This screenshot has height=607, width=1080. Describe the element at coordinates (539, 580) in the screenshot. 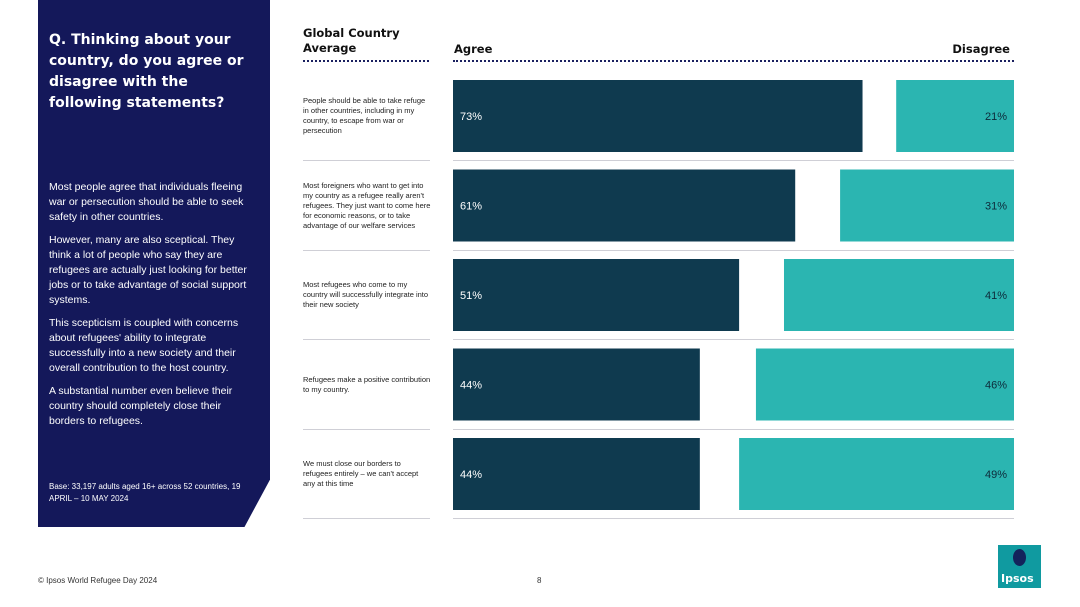

I see `page-number: 8` at that location.